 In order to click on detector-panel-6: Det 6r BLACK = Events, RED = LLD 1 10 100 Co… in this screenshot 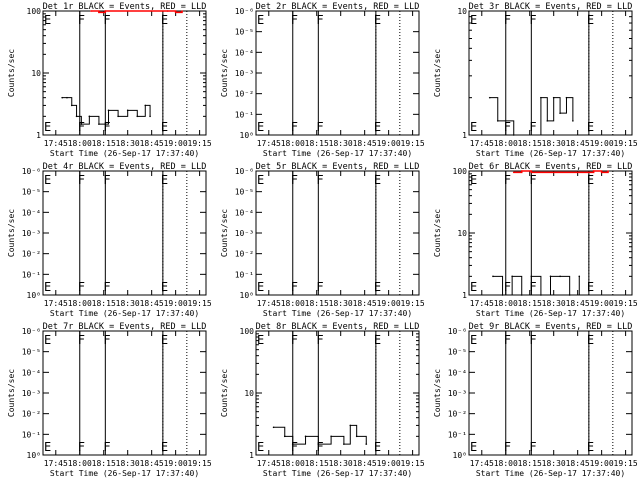, I will do `click(535, 240)`.